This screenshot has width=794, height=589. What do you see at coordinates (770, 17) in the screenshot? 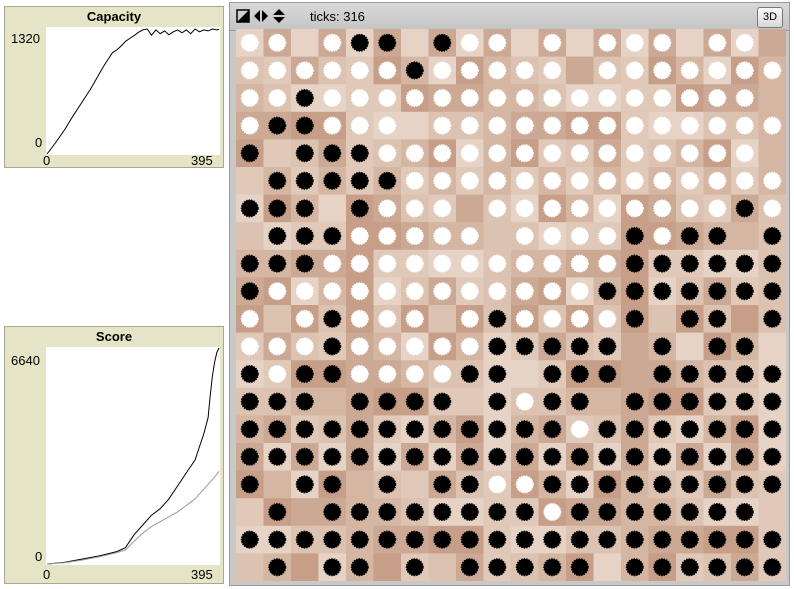
I see `3d-view-button: 3D` at bounding box center [770, 17].